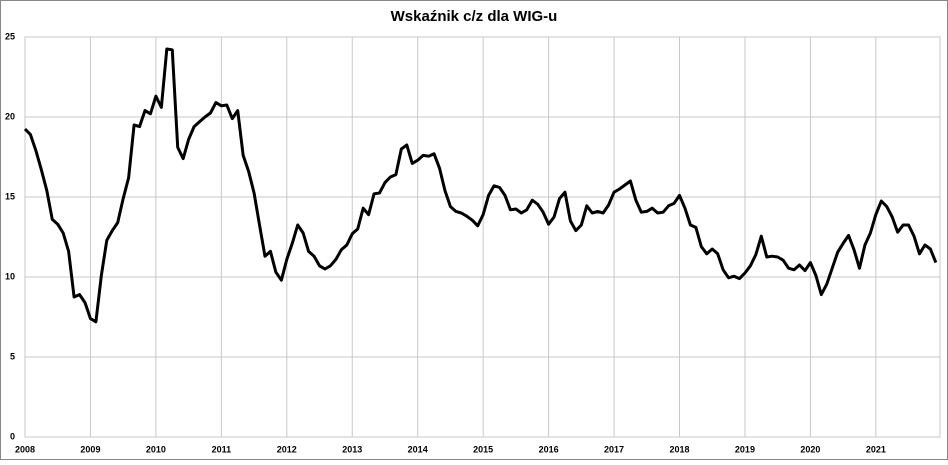  Describe the element at coordinates (10, 196) in the screenshot. I see `y-tick-label: 15` at that location.